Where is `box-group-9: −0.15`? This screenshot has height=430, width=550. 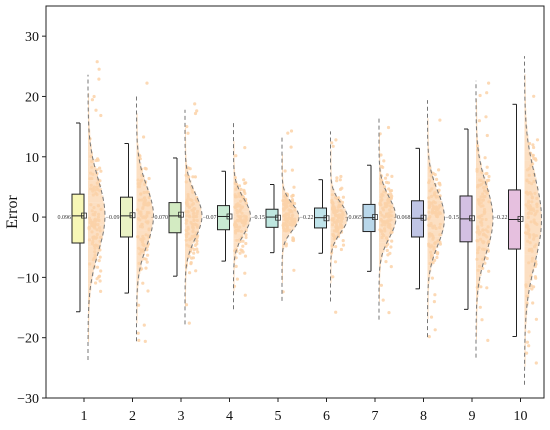 box-group-9: −0.15 is located at coordinates (469, 219).